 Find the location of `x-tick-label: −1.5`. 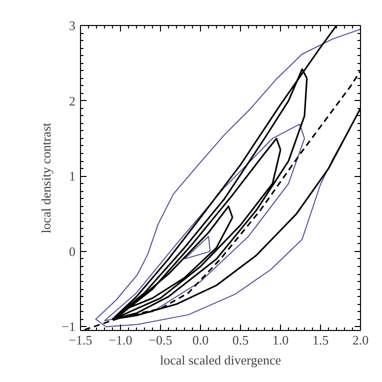

x-tick-label: −1.5 is located at coordinates (80, 340).